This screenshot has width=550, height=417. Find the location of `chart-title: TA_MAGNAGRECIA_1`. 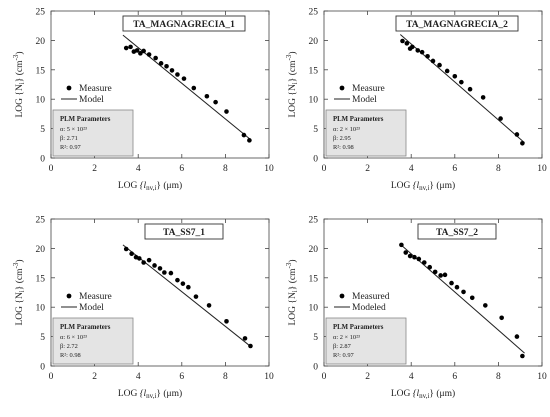

chart-title: TA_MAGNAGRECIA_1 is located at coordinates (184, 25).